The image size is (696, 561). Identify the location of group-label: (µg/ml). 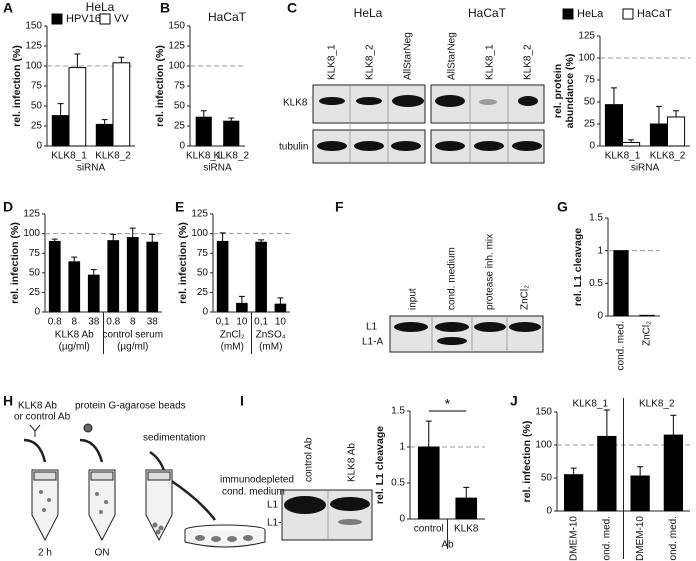
(74, 347).